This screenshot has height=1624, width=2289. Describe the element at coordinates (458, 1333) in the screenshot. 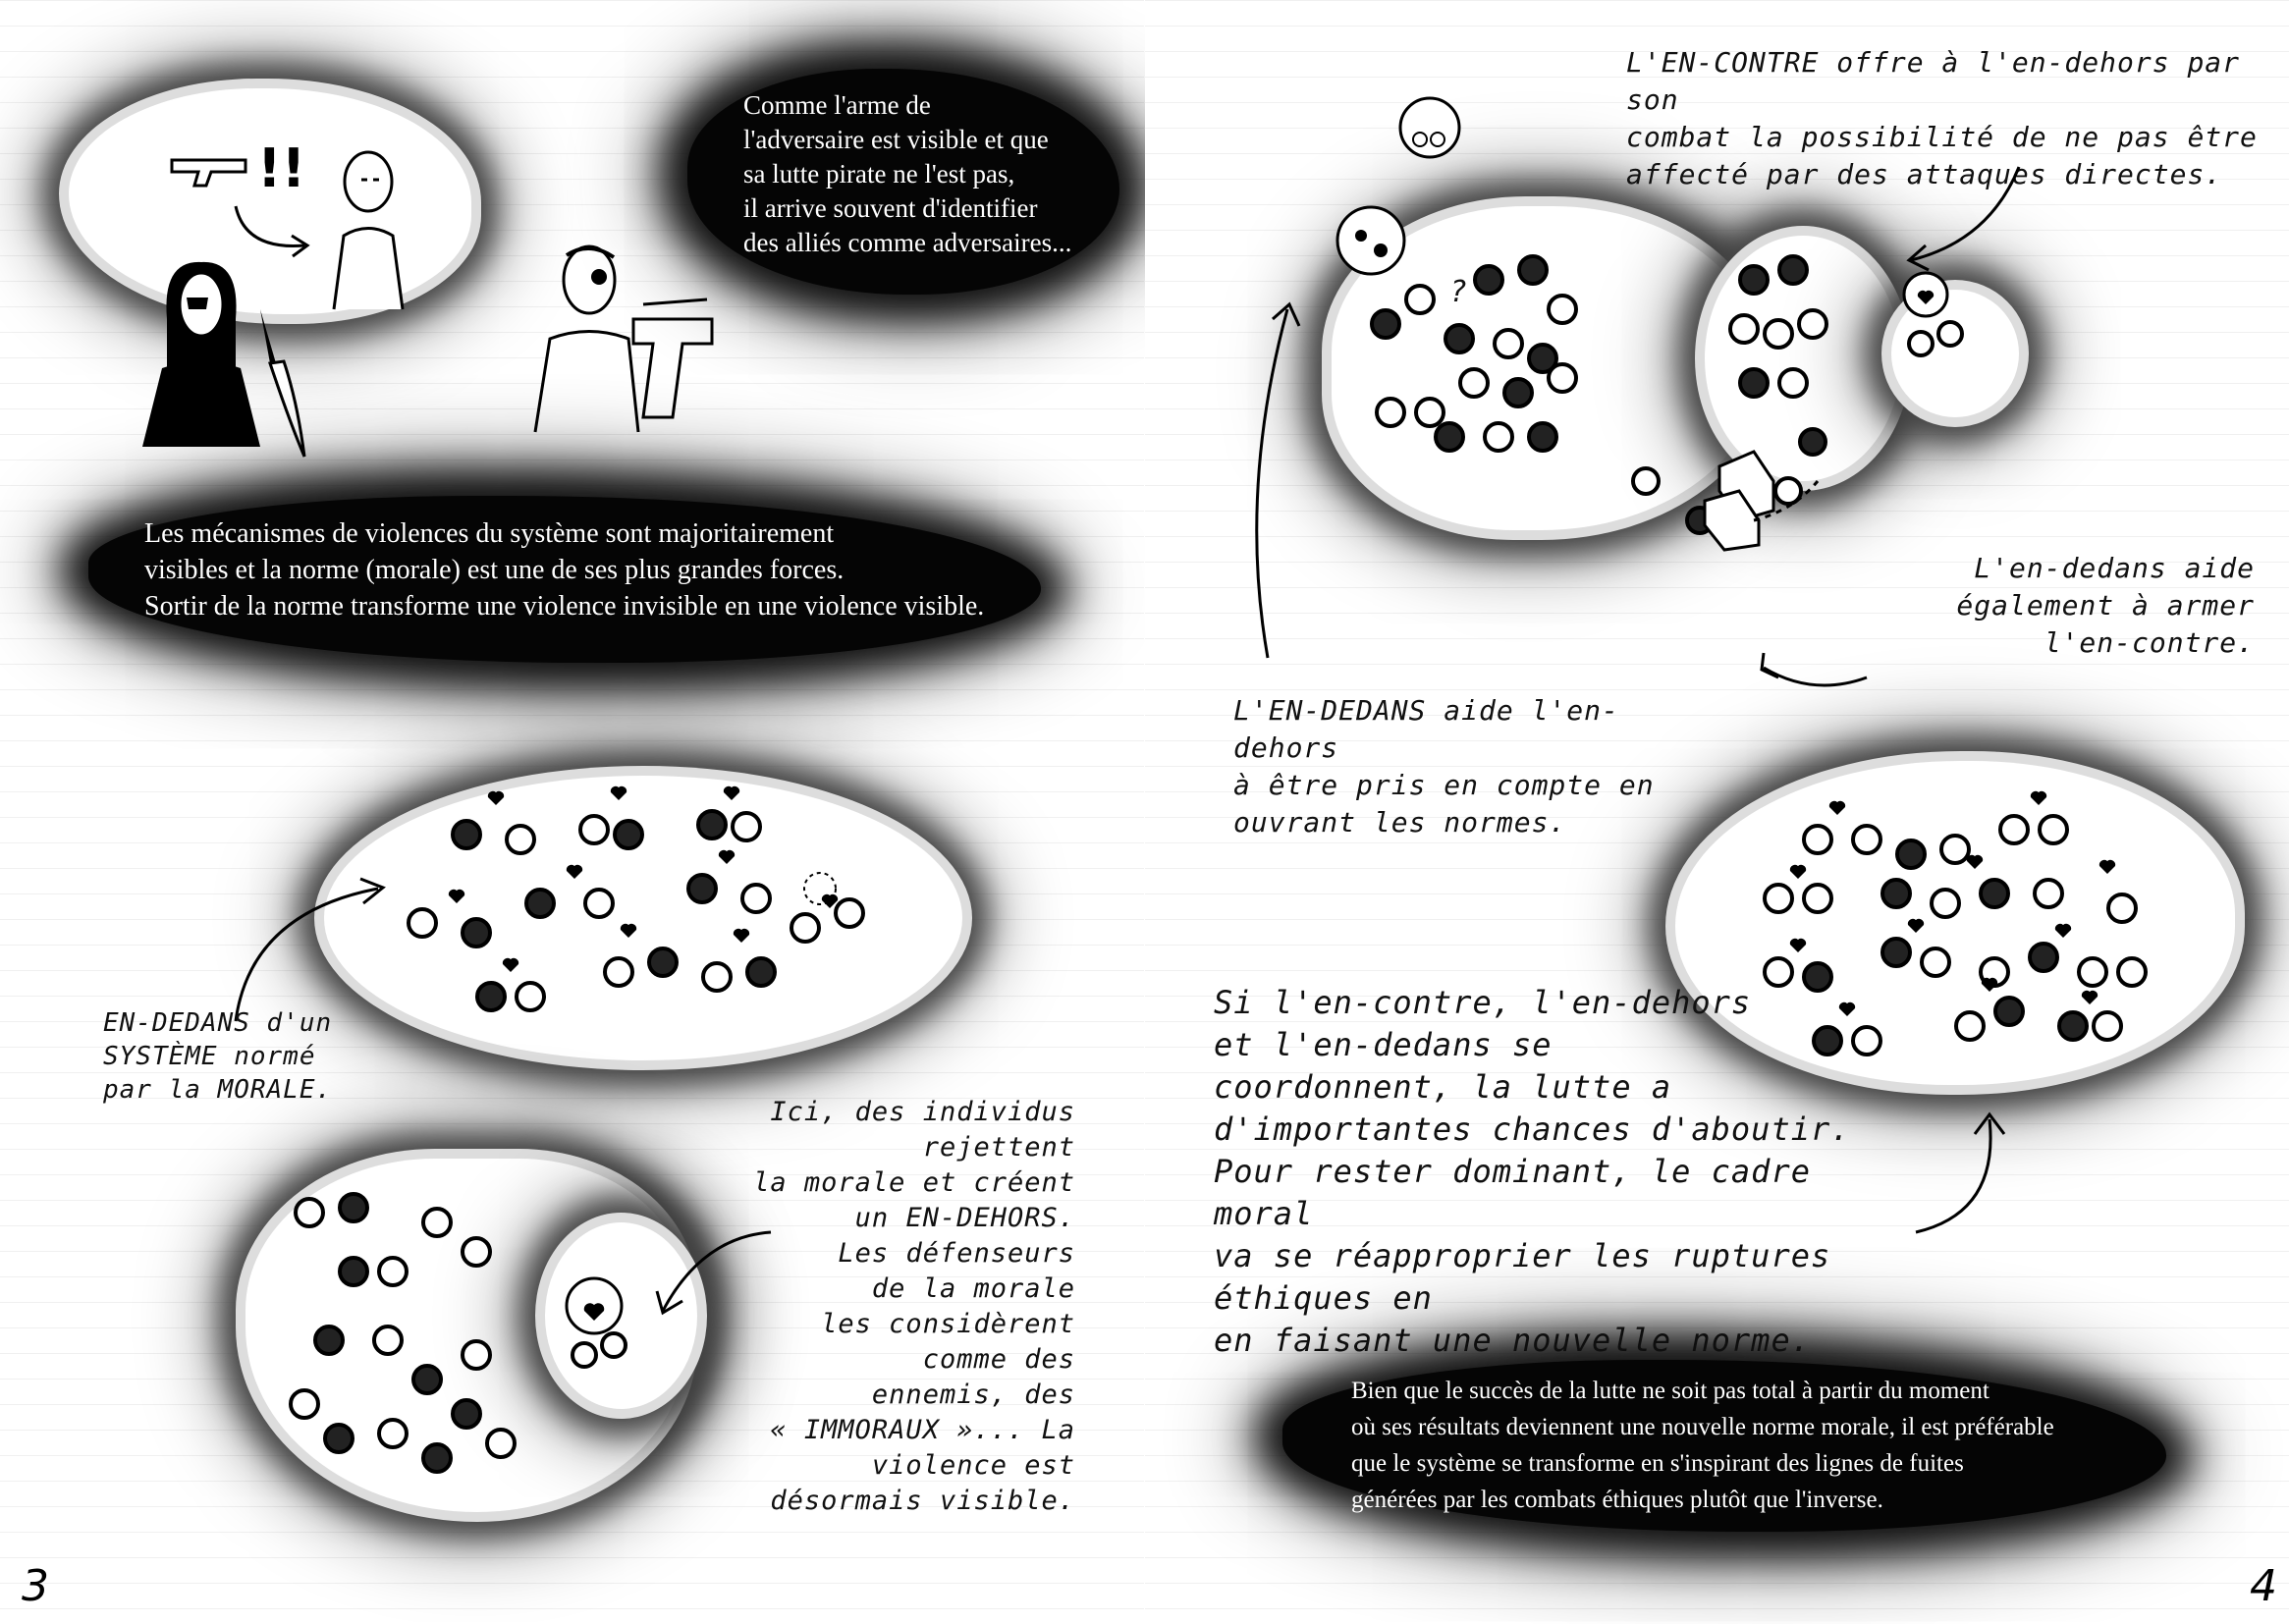

I see `outsider-cluster` at that location.